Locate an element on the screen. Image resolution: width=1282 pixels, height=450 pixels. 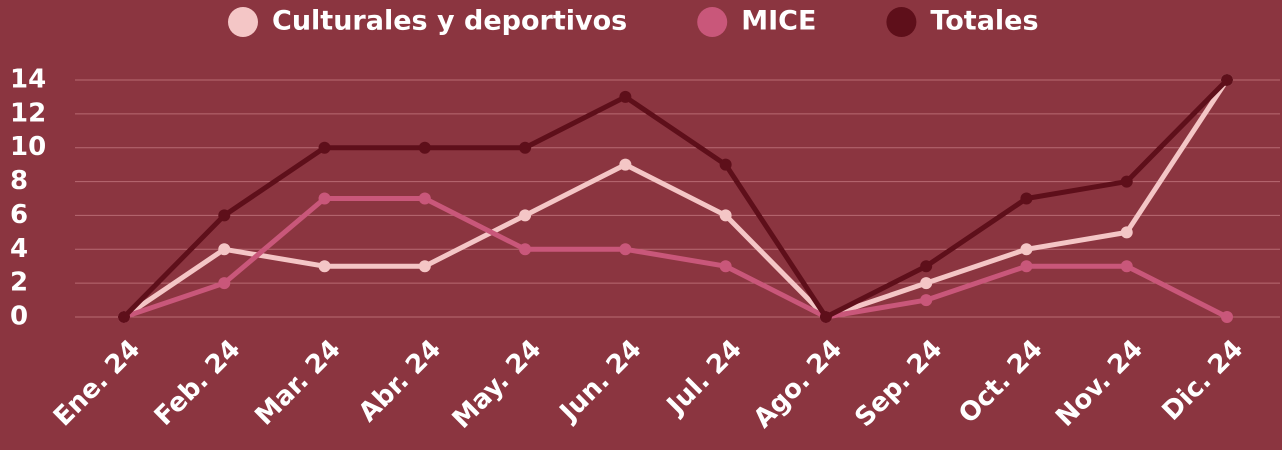
legend-label: Culturales y deportivos is located at coordinates (449, 21).